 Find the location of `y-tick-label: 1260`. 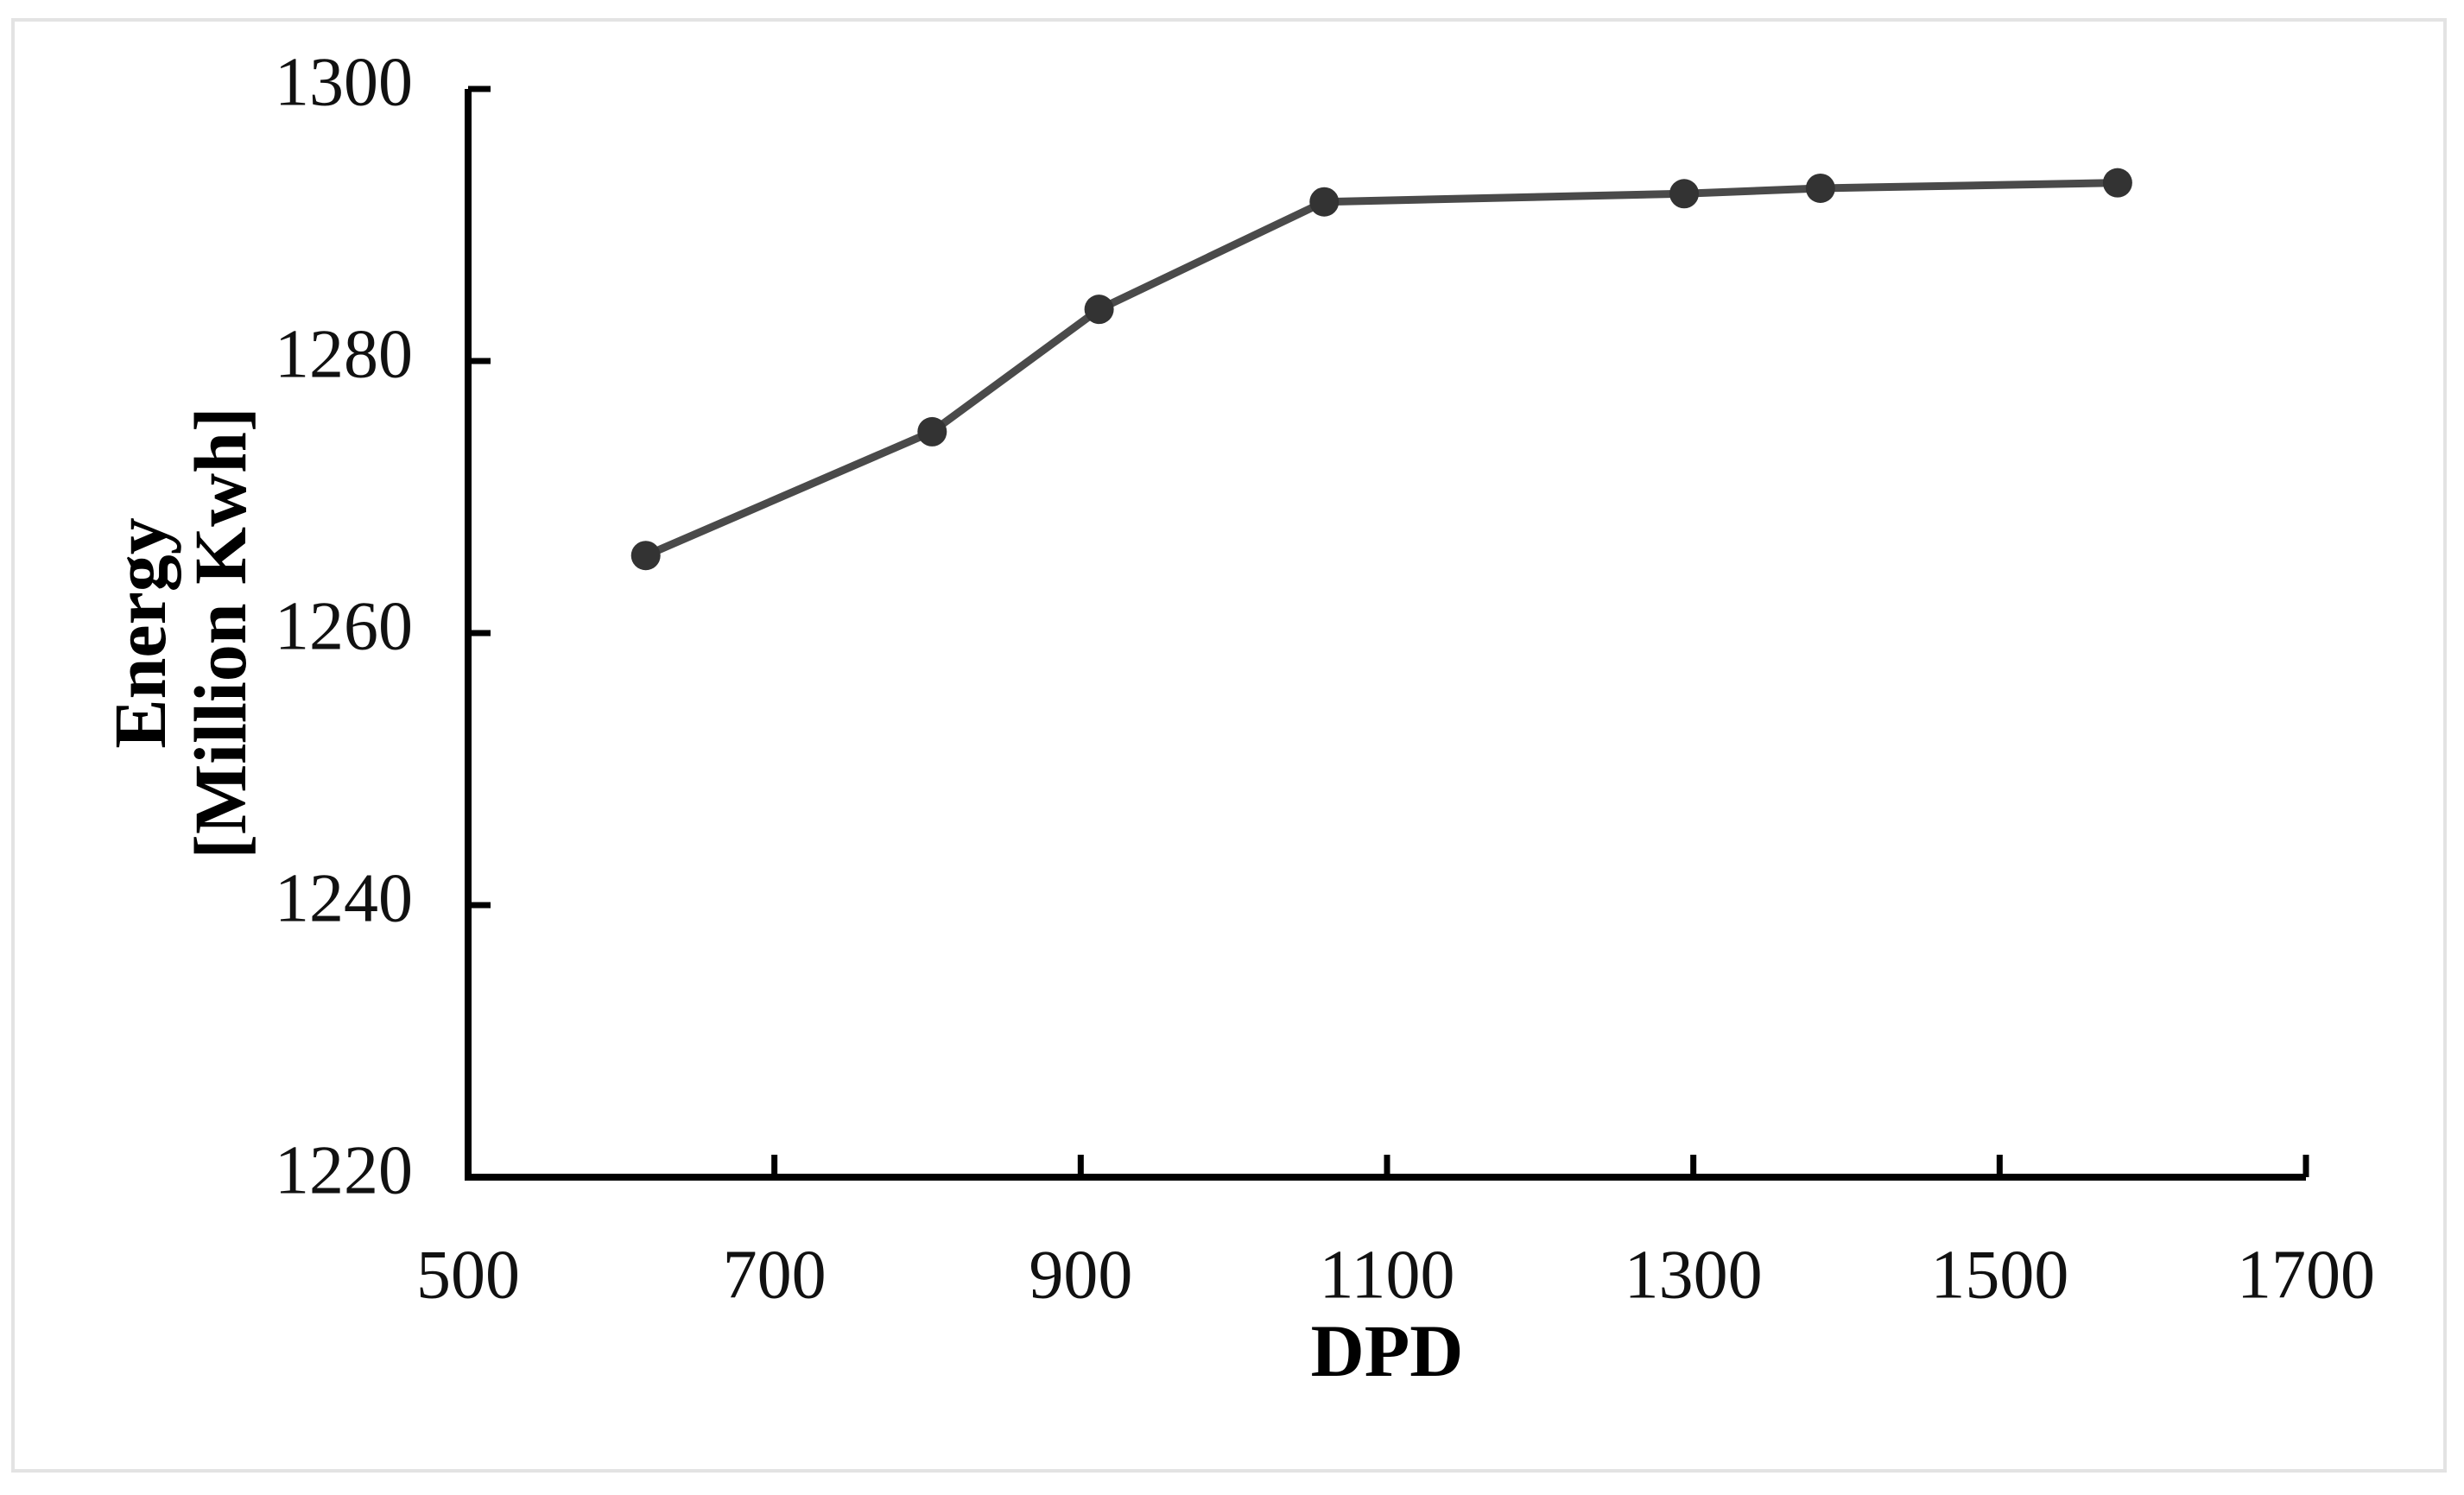

y-tick-label: 1260 is located at coordinates (344, 626).